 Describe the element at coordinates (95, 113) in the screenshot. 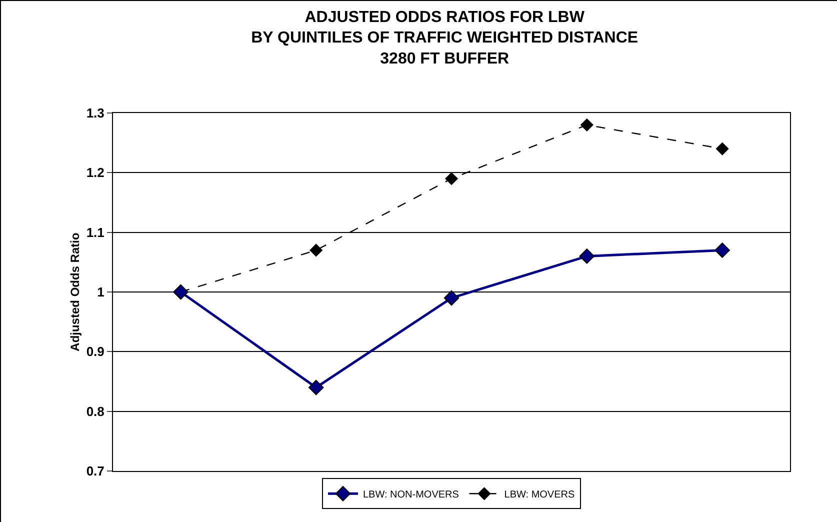

I see `y-tick-label: 1.3` at that location.